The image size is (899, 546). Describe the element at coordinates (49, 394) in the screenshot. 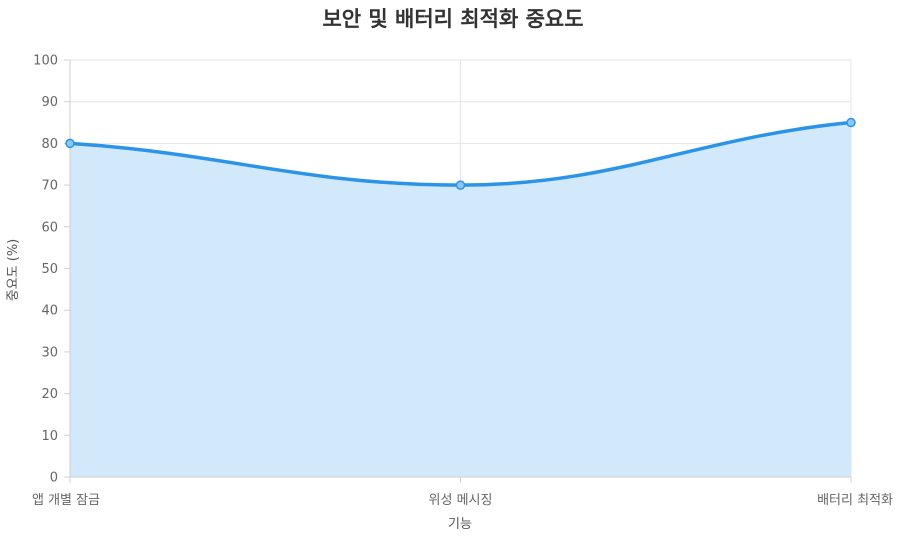

I see `y-tick-label: 20` at that location.